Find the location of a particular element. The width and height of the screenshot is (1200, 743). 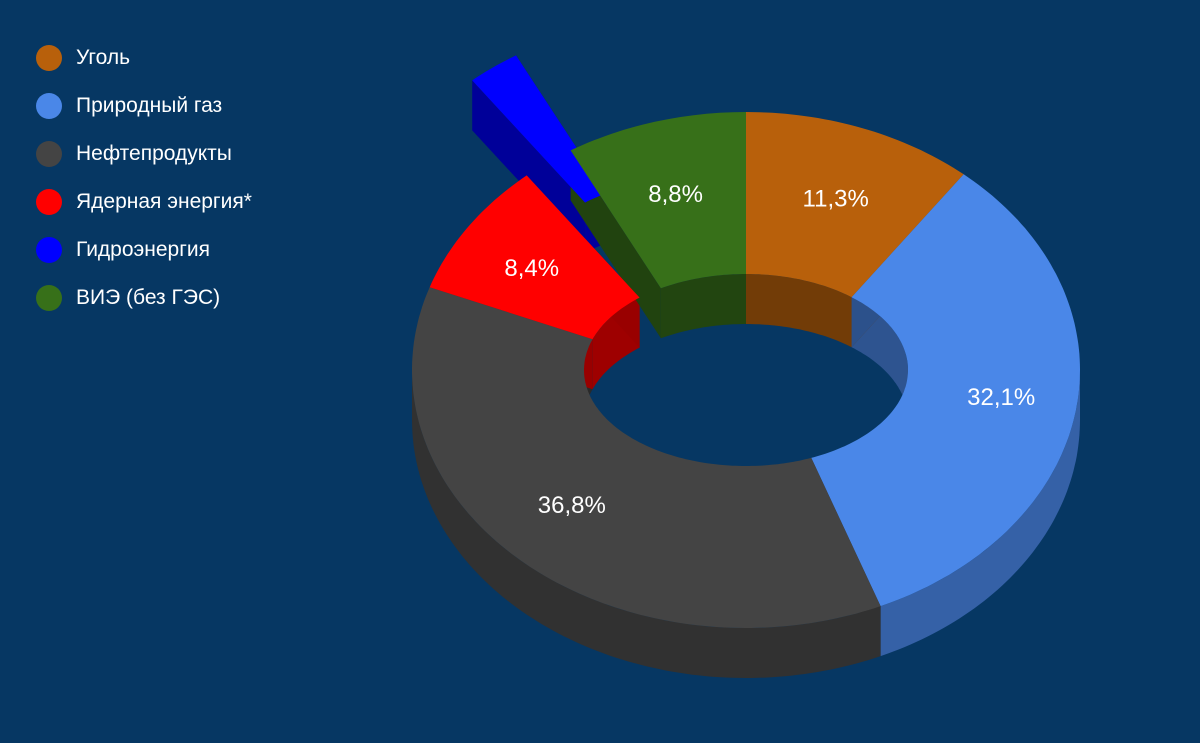

legend-item-oil-products: Нефтепродукты is located at coordinates (144, 154).